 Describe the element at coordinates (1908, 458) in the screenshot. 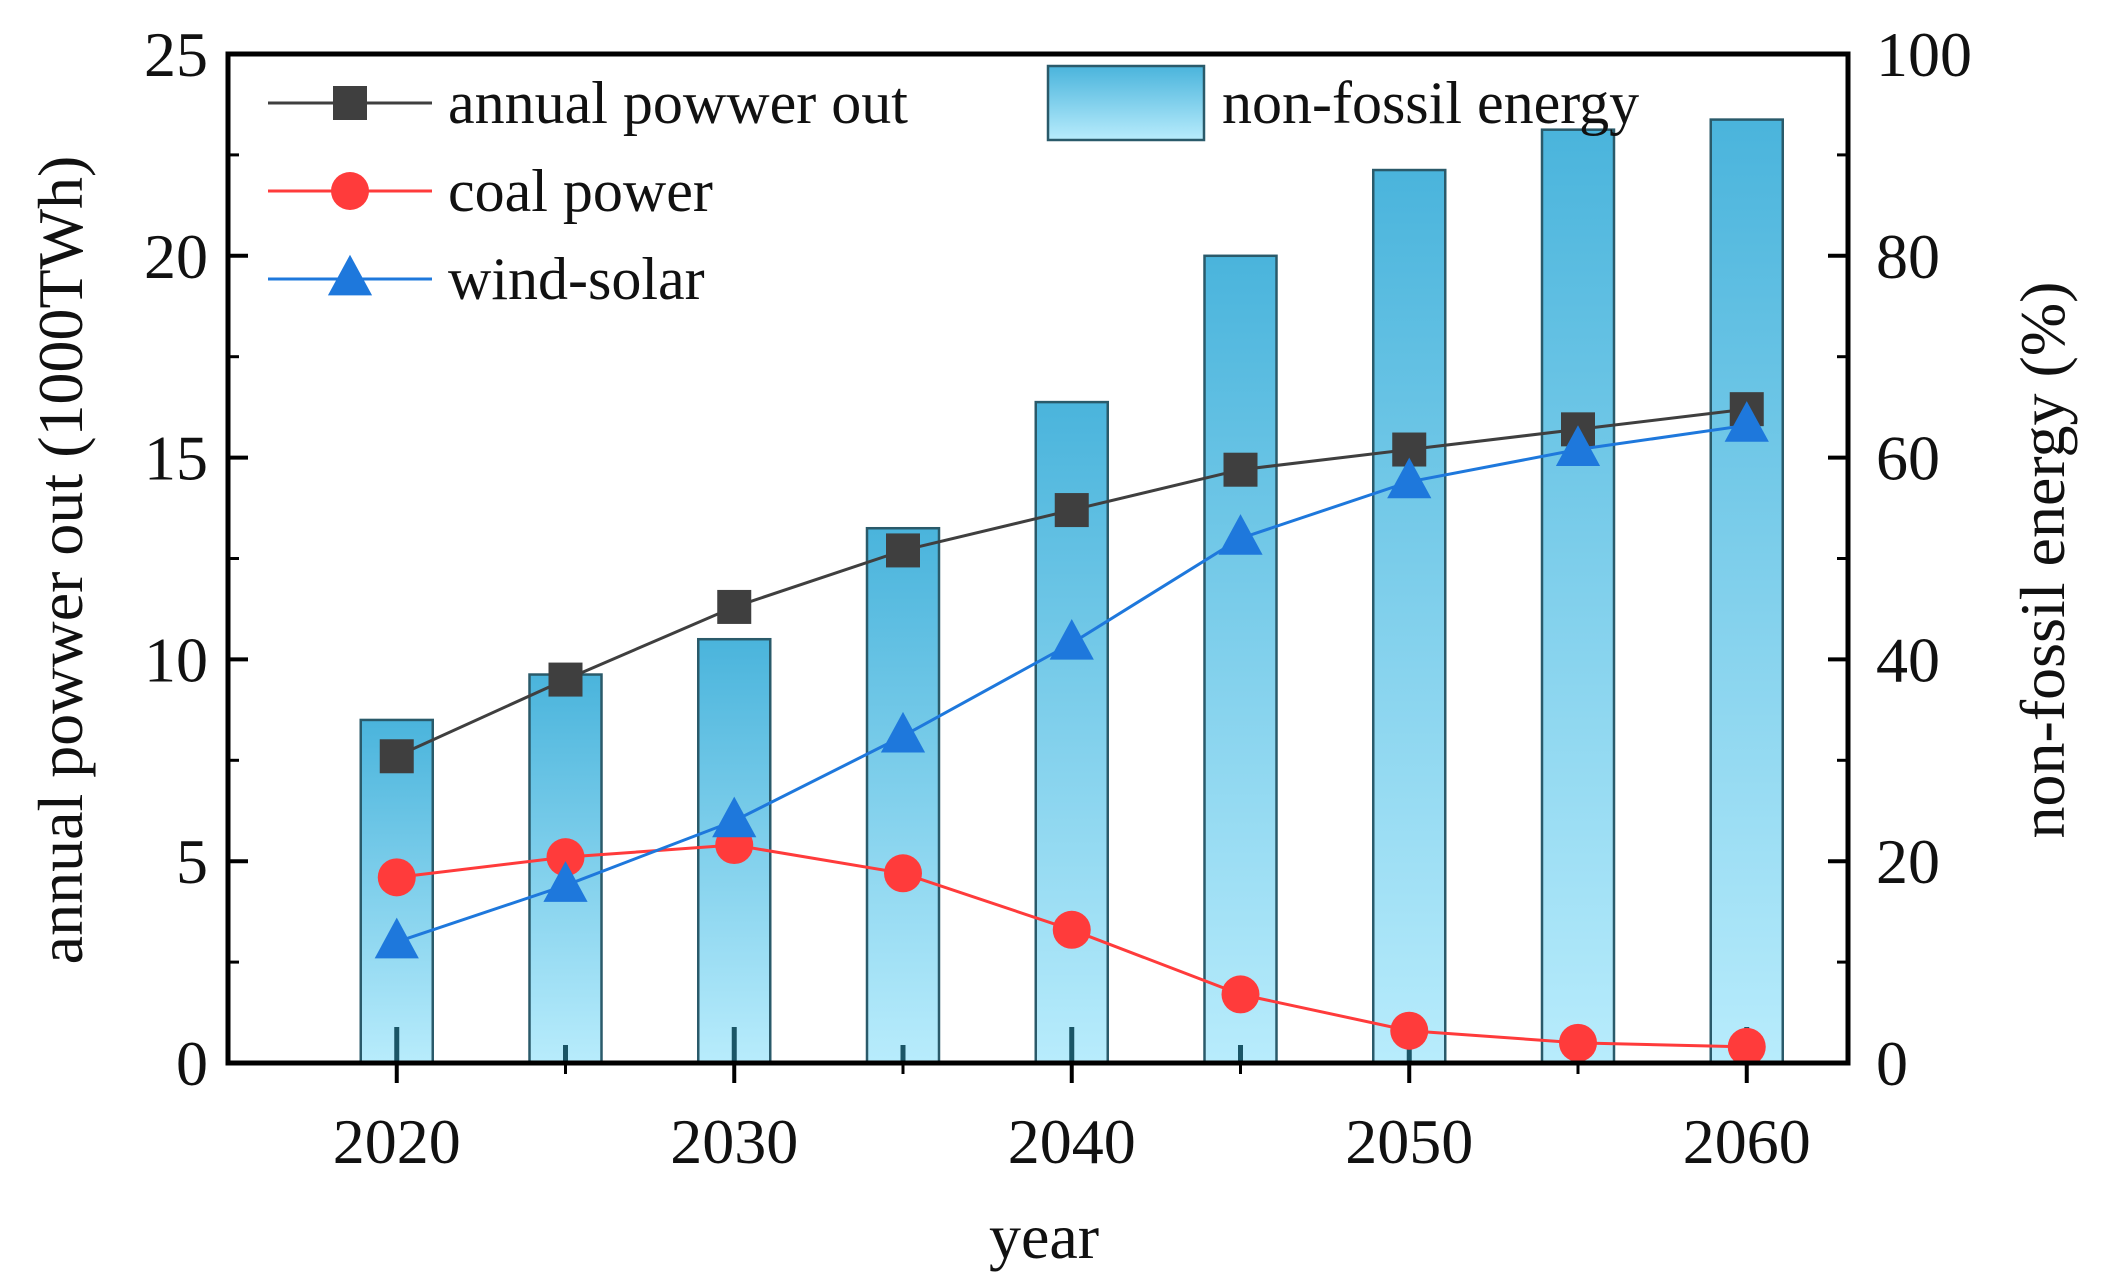

I see `right-tick-label: 60` at that location.